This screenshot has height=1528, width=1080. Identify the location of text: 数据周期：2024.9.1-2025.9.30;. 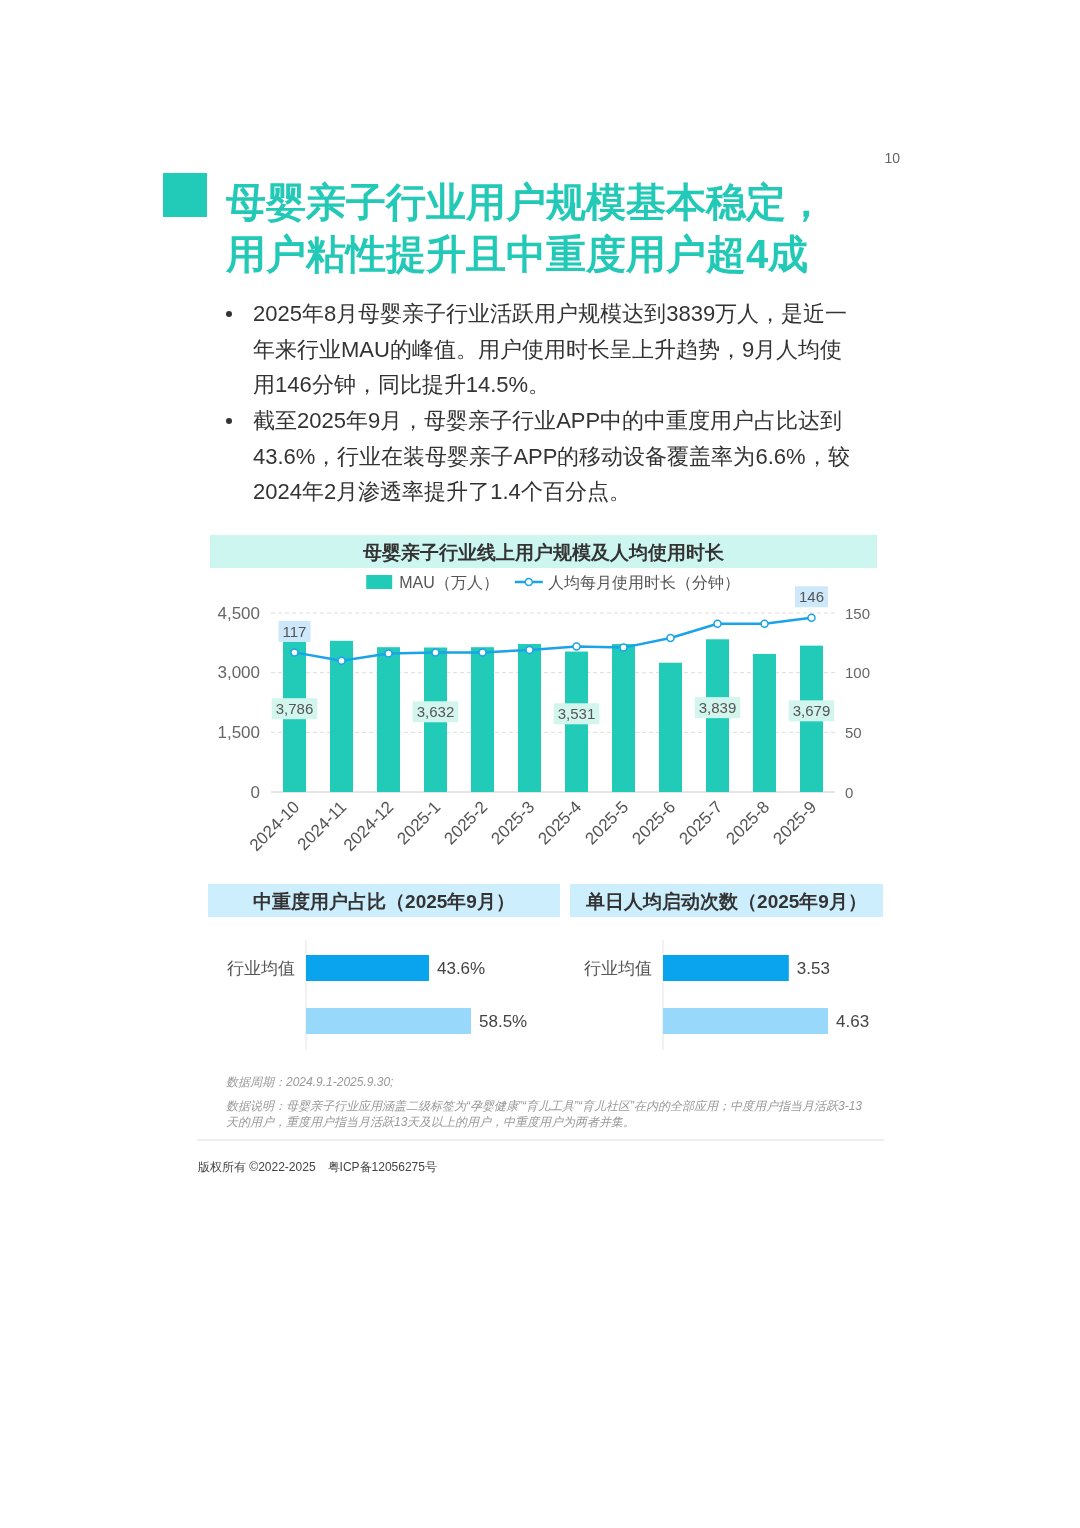
(310, 1082).